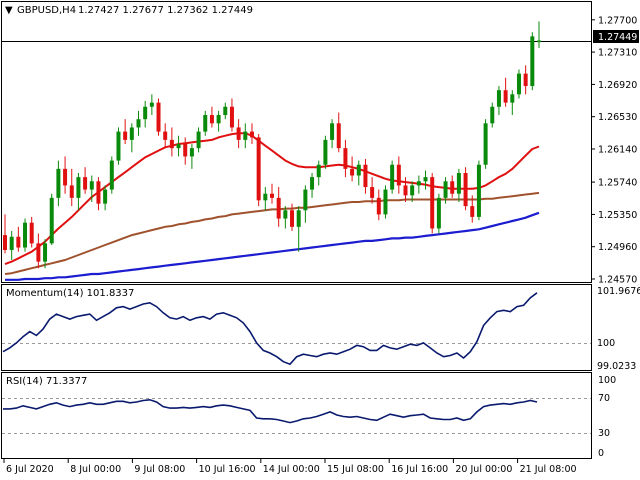  I want to click on rsi-line, so click(270, 411).